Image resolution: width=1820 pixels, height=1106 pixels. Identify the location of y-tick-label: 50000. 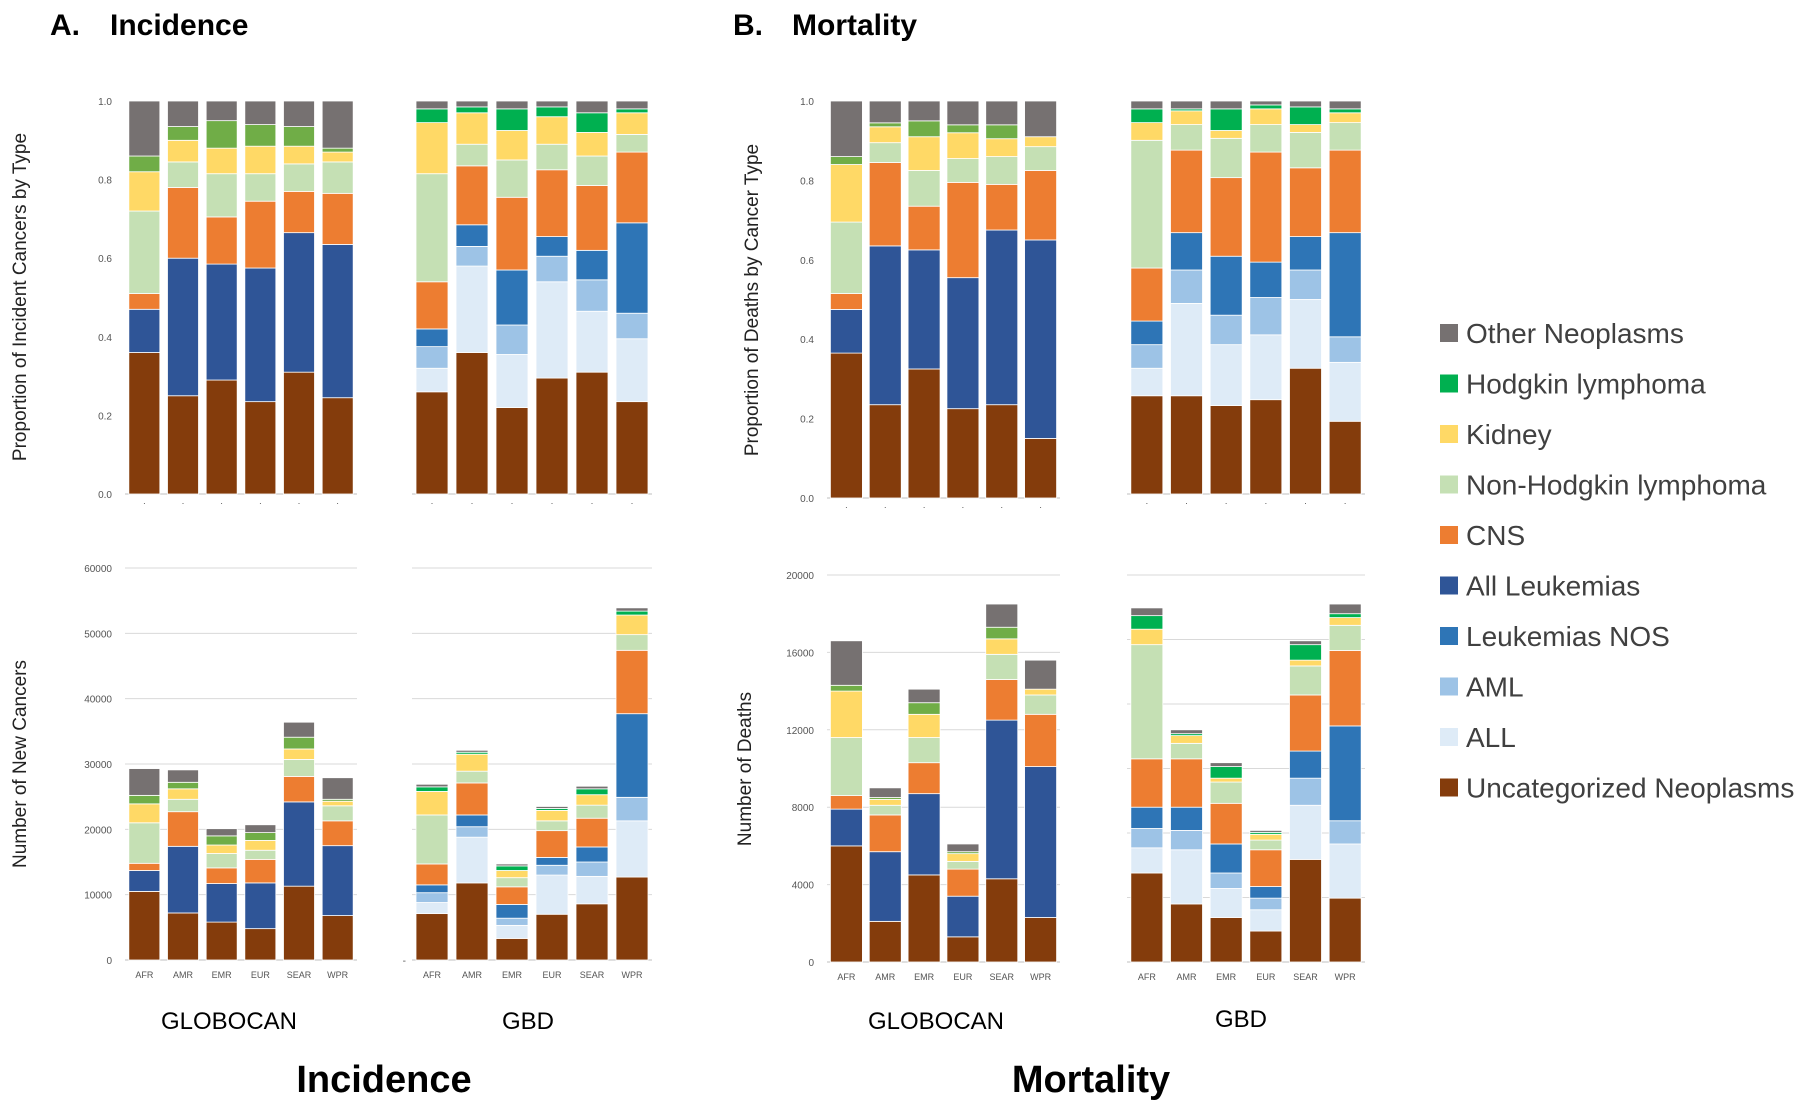
(98, 634).